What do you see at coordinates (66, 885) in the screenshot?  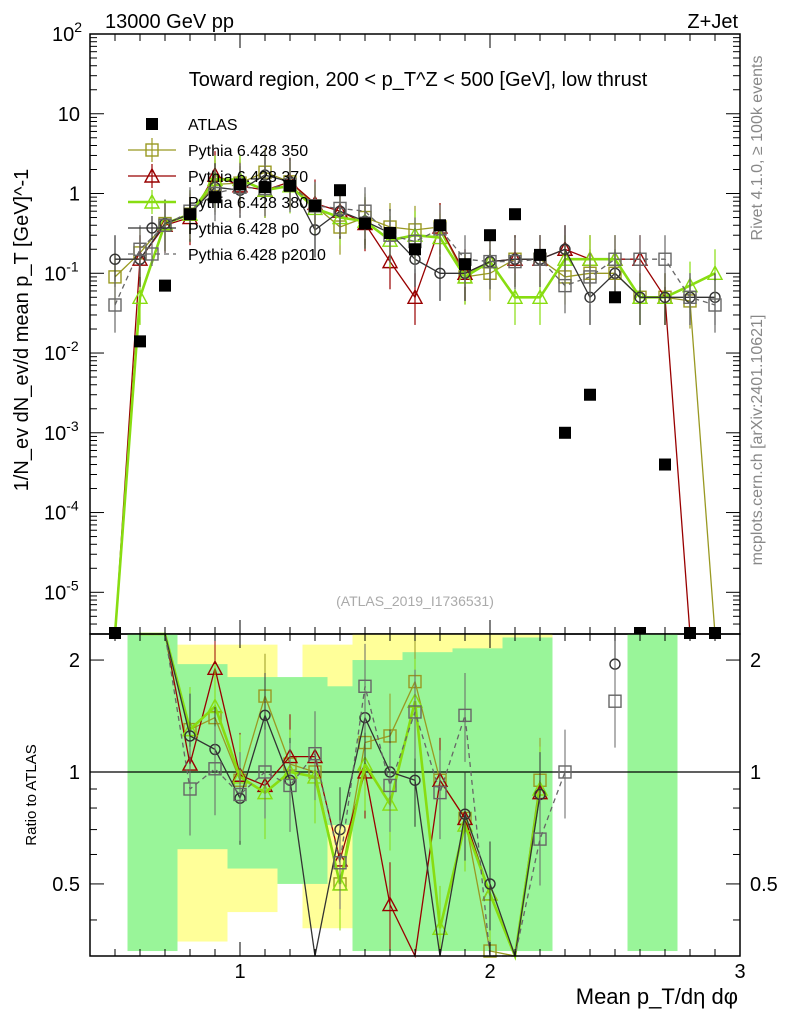 I see `y-tick-label-bottom: 0.5` at bounding box center [66, 885].